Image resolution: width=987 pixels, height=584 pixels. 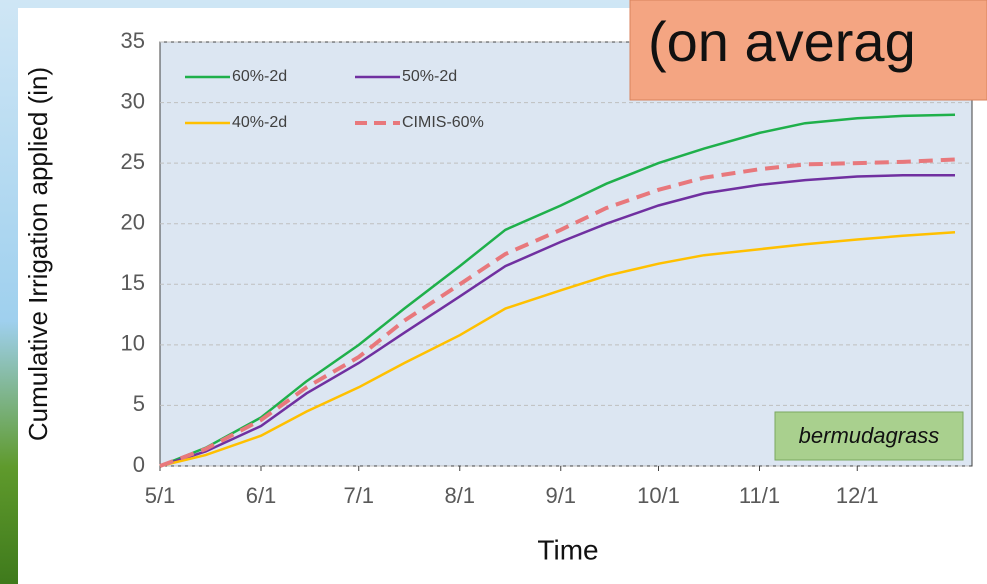 What do you see at coordinates (133, 222) in the screenshot?
I see `y-tick-label: 20` at bounding box center [133, 222].